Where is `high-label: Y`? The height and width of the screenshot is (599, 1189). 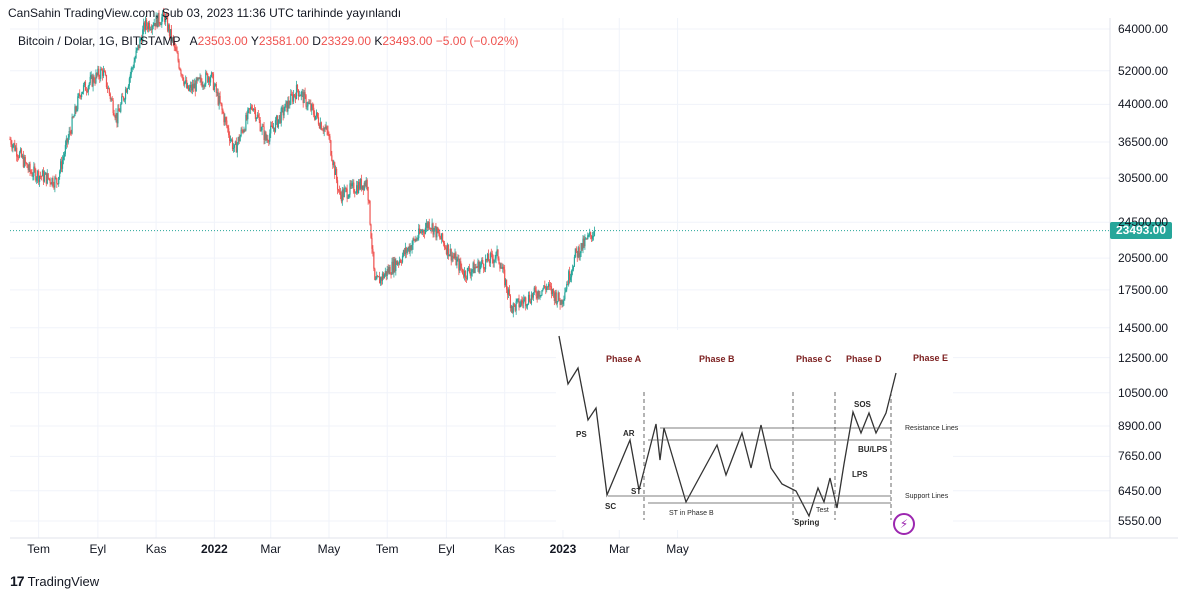 high-label: Y is located at coordinates (254, 41).